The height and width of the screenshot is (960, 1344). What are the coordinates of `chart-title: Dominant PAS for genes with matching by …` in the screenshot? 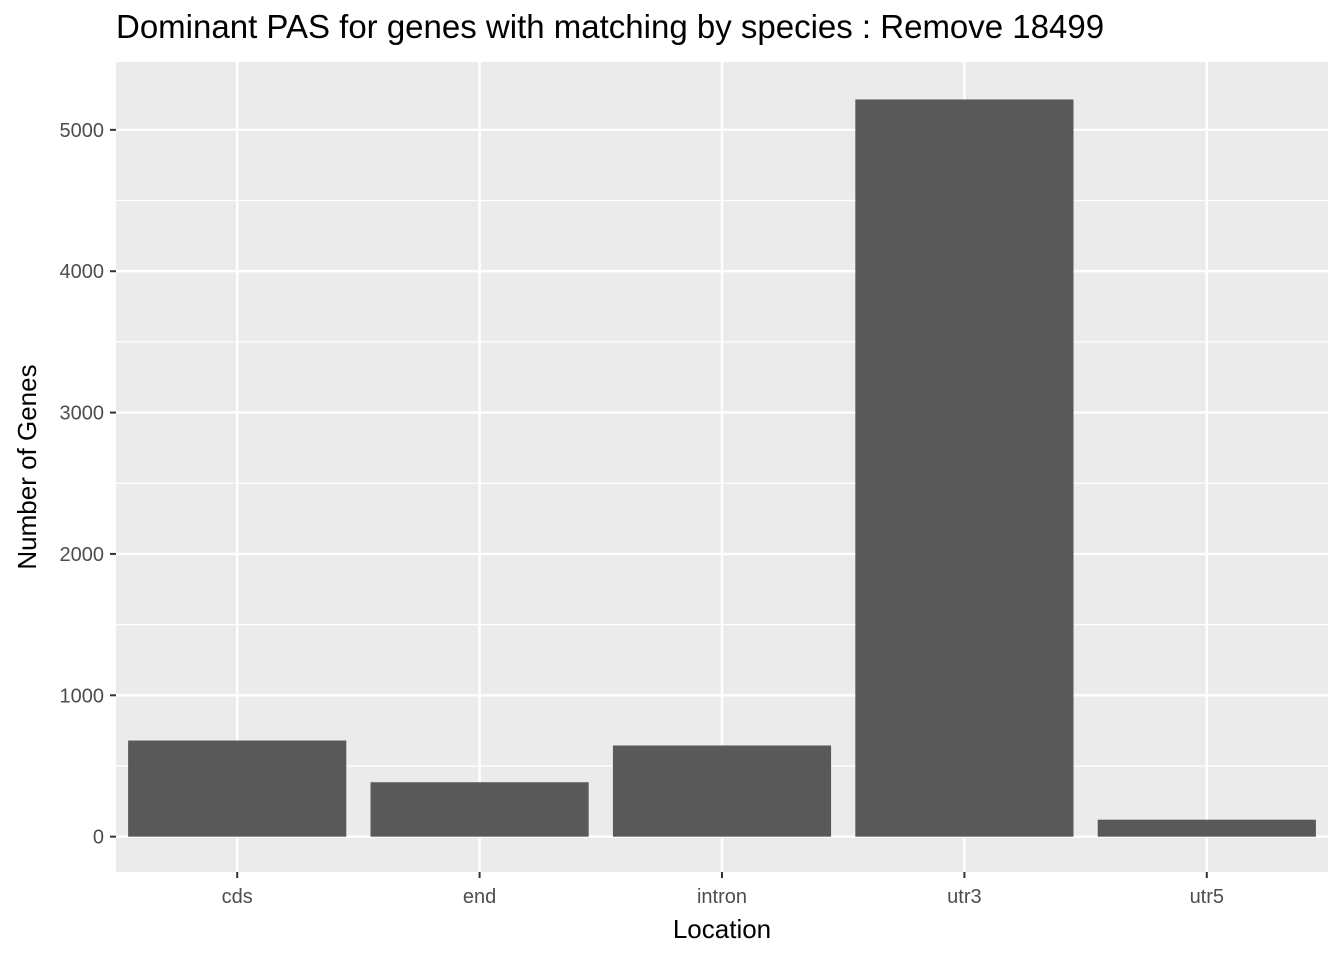 It's located at (610, 26).